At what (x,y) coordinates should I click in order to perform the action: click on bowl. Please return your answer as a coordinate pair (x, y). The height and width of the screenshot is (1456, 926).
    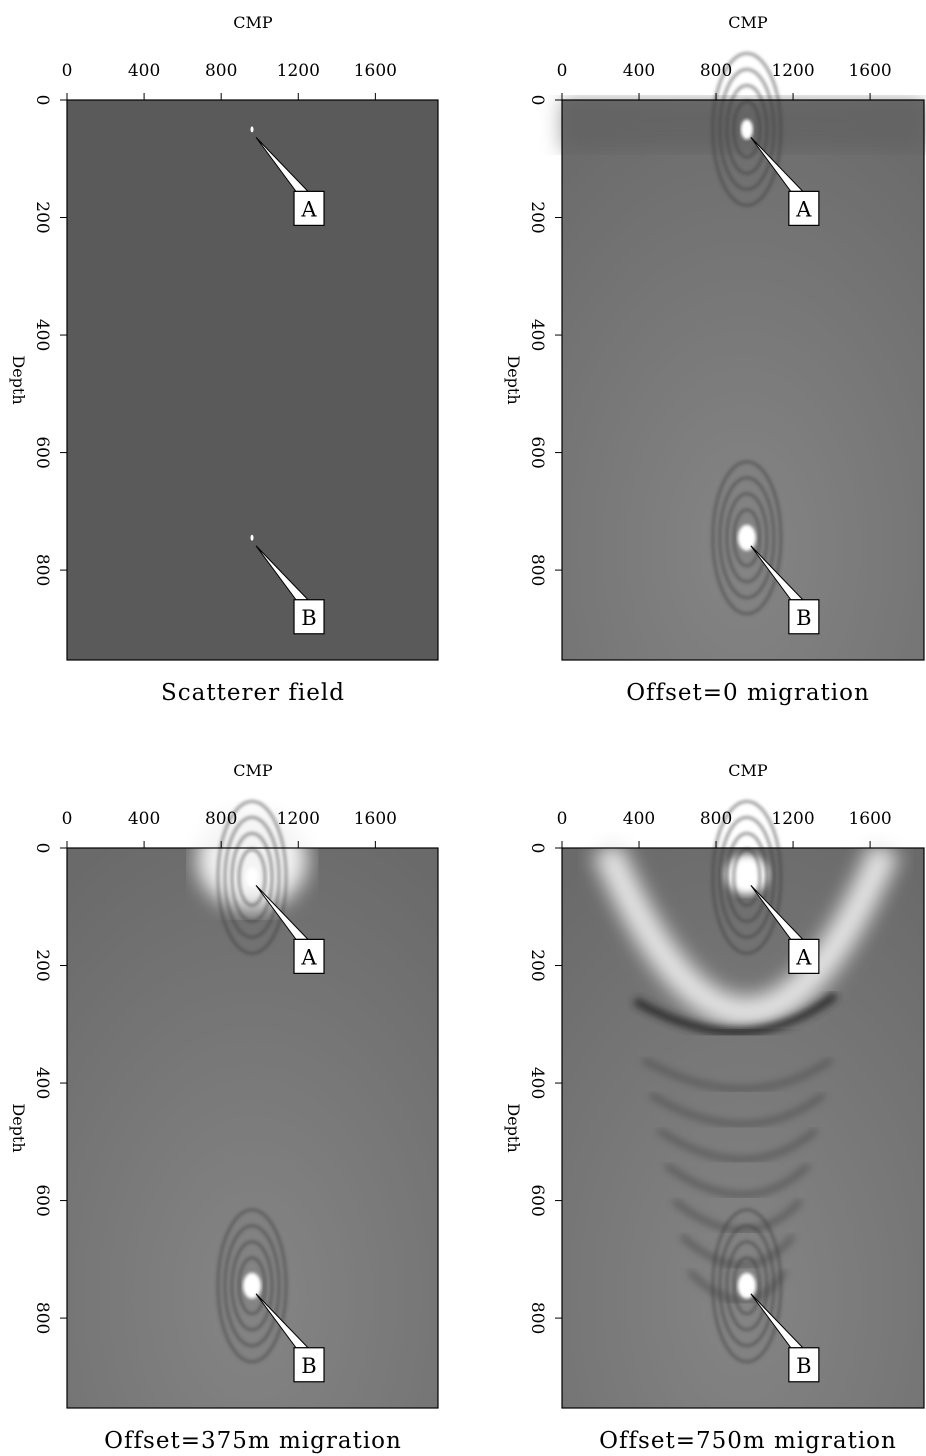
    Looking at the image, I should click on (746, 935).